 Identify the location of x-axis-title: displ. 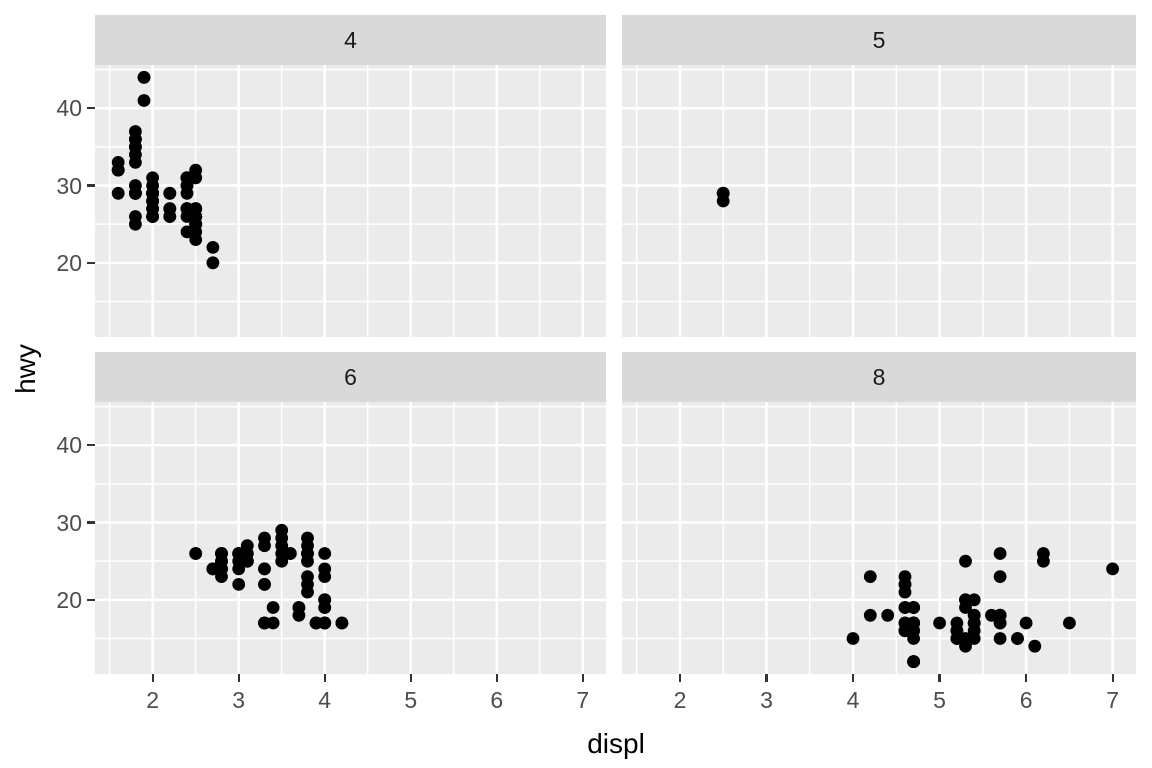
(616, 743).